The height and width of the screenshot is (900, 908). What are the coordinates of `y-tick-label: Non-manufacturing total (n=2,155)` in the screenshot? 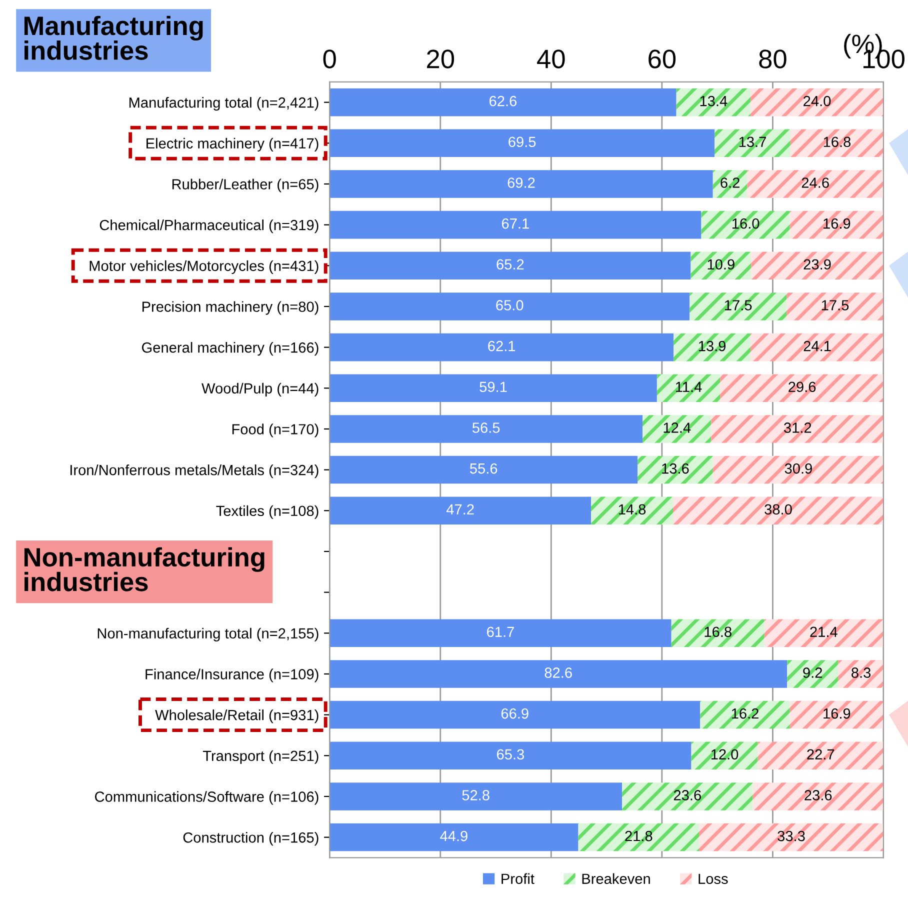 It's located at (208, 635).